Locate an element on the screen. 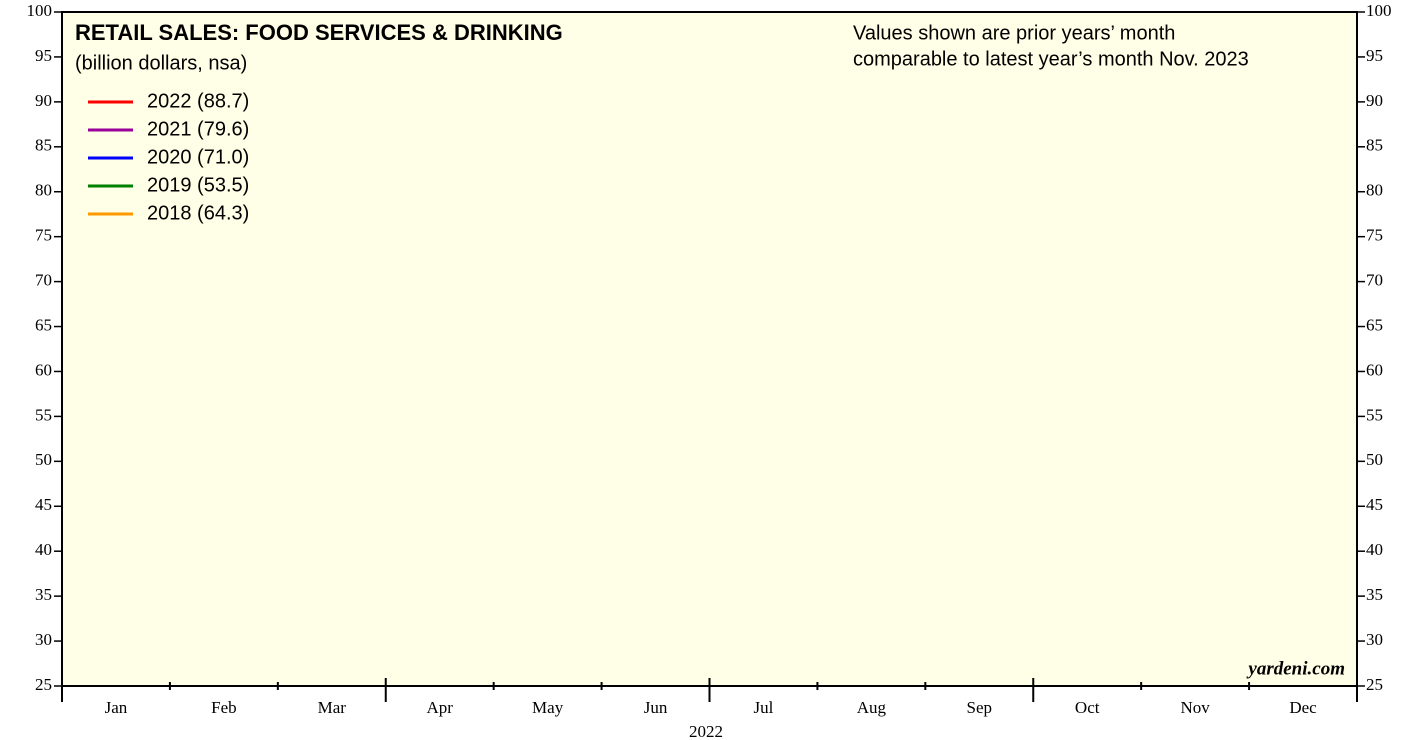 The width and height of the screenshot is (1427, 740). y-tick-label: 100 is located at coordinates (40, 10).